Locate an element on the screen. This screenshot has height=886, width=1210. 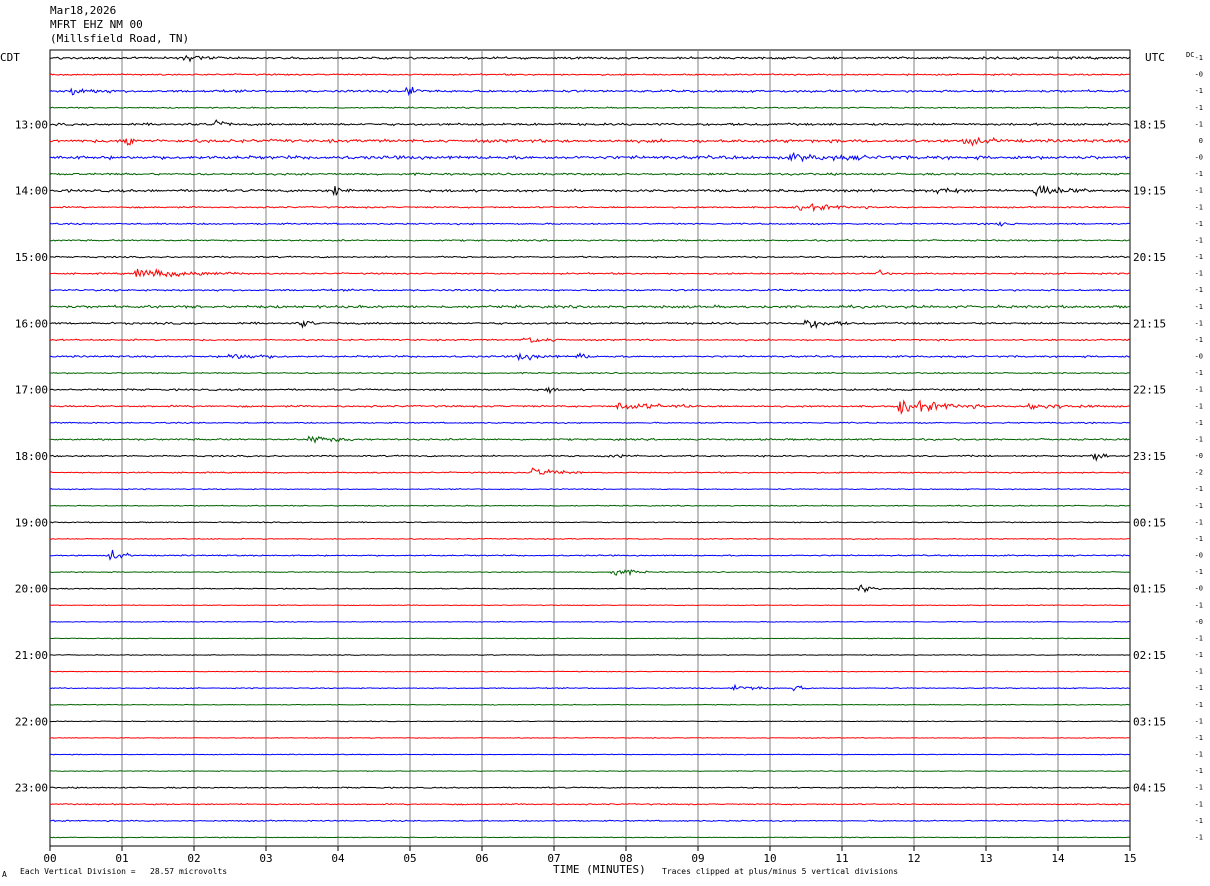
x-axis-title: TIME (MINUTES) is located at coordinates (599, 869).